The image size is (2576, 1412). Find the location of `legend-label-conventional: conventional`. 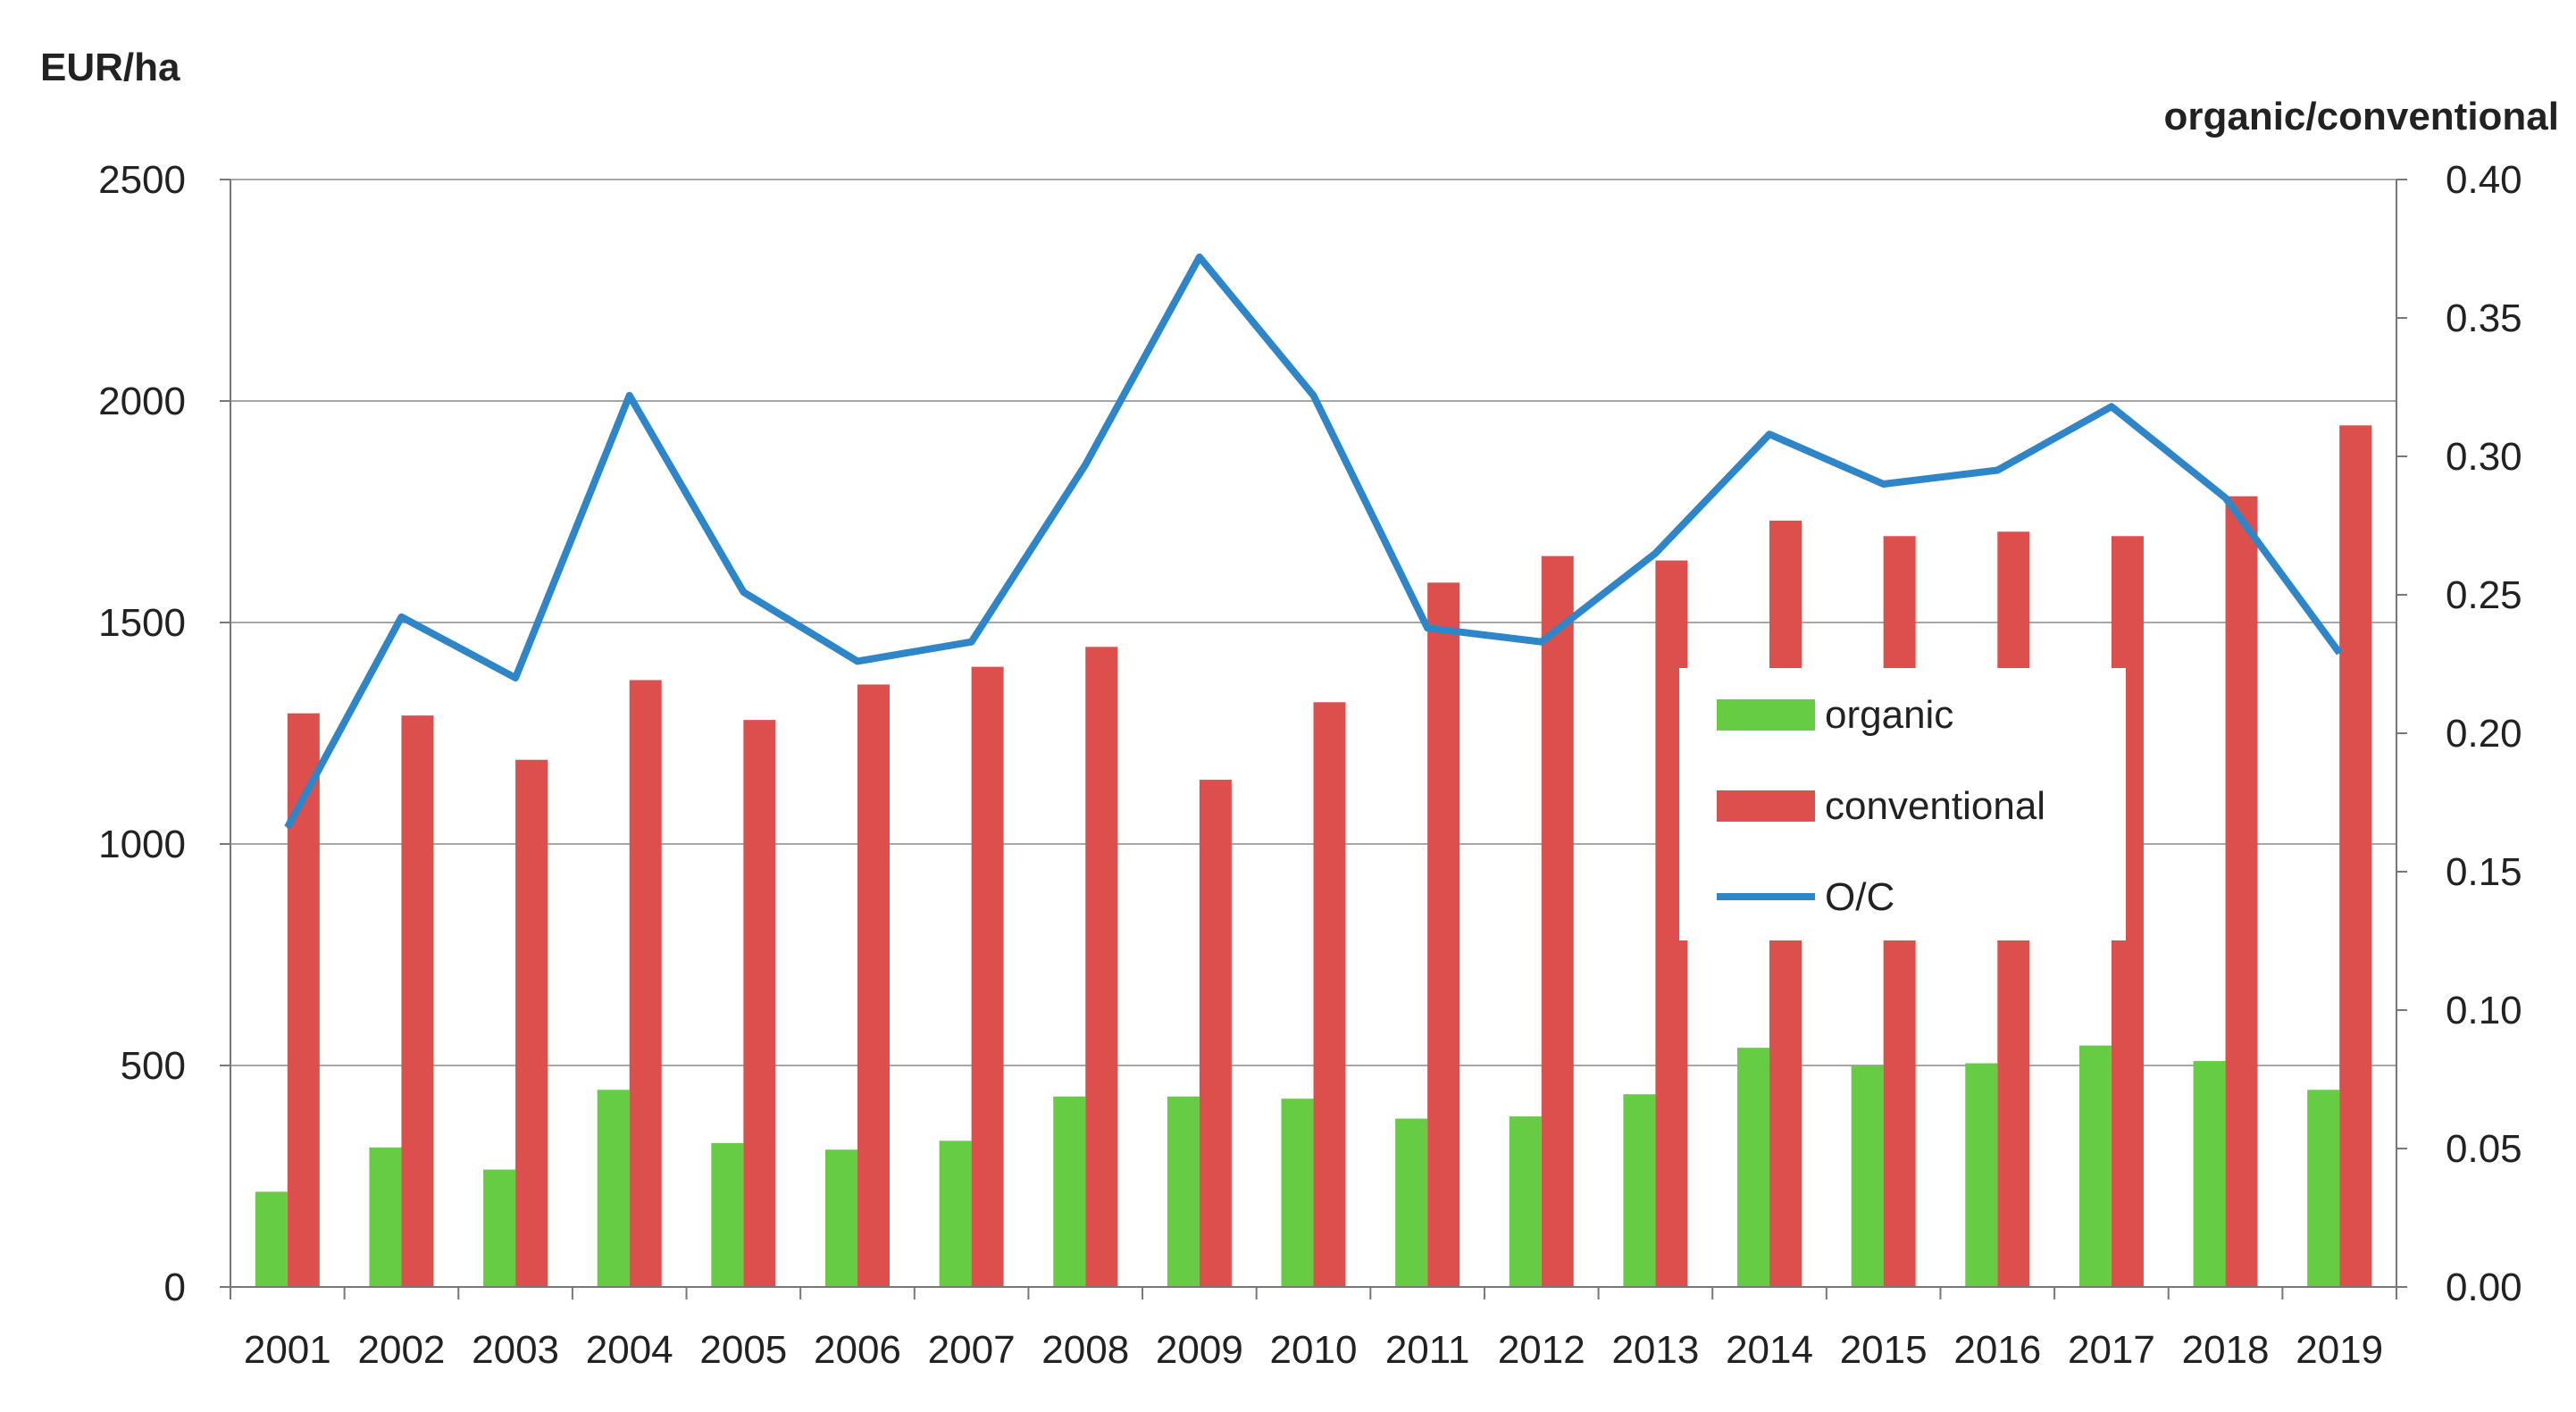

legend-label-conventional: conventional is located at coordinates (1935, 806).